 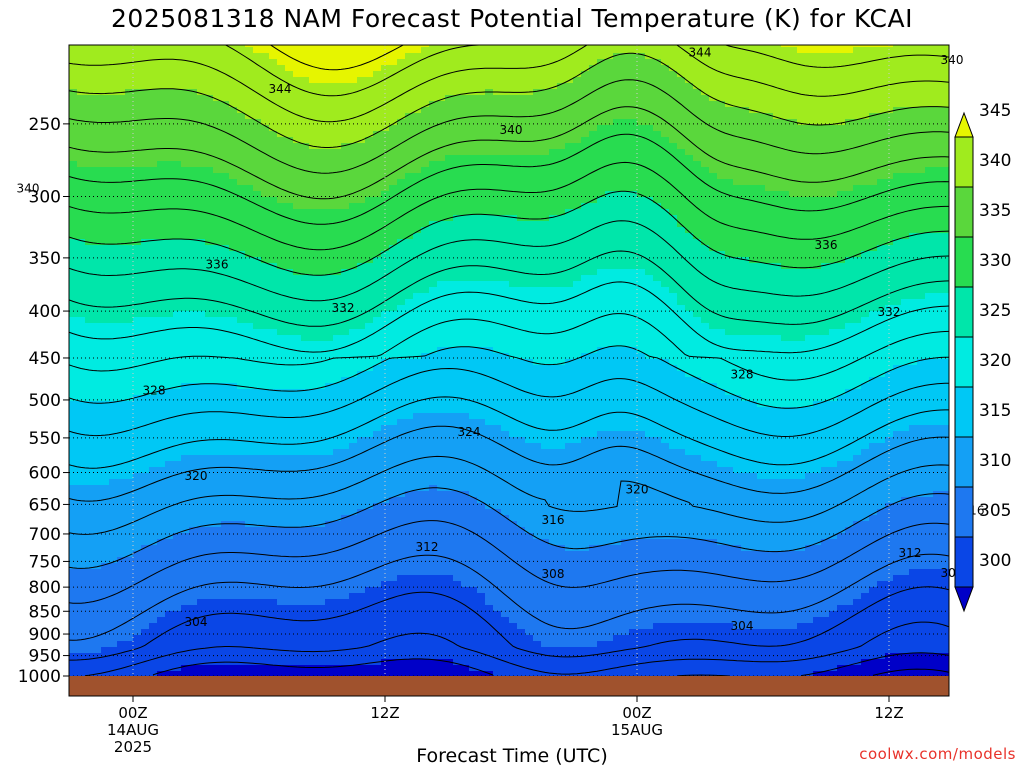 I want to click on y-tick-label: 450, so click(x=45, y=359).